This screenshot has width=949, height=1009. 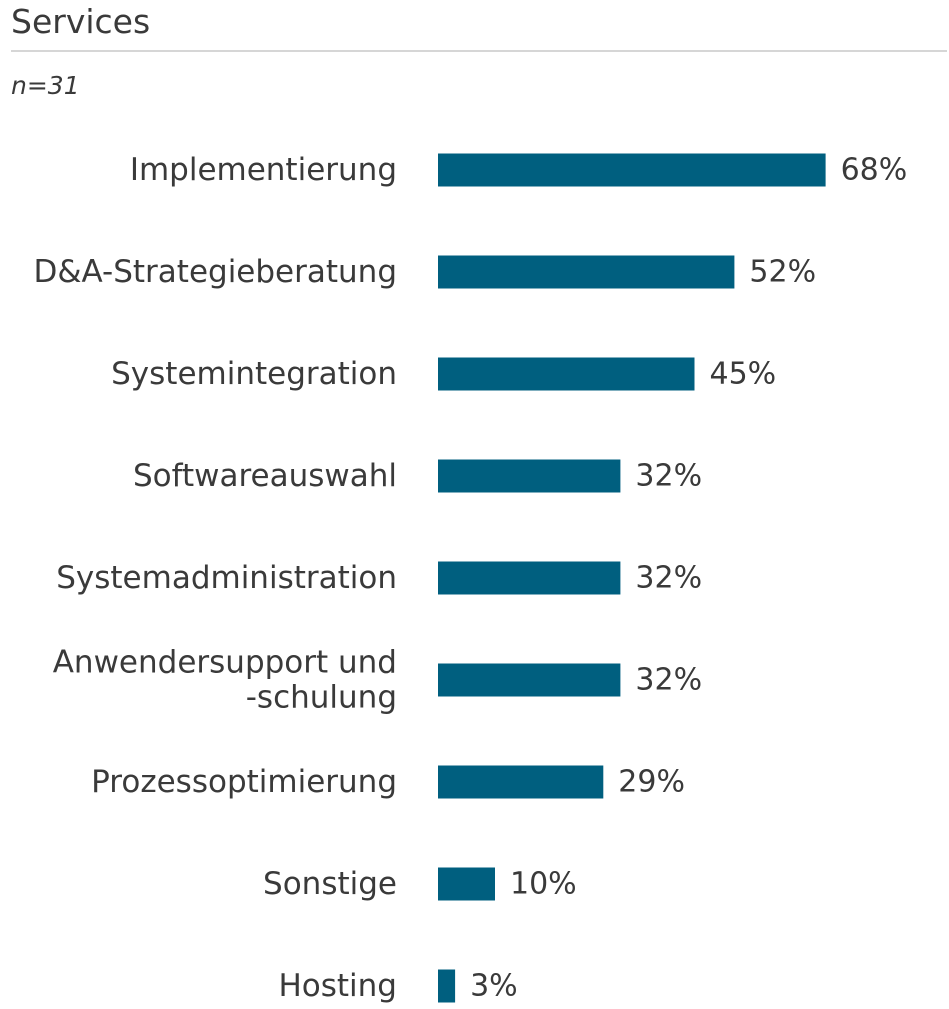 I want to click on category-label-0: Implementierung, so click(x=263, y=170).